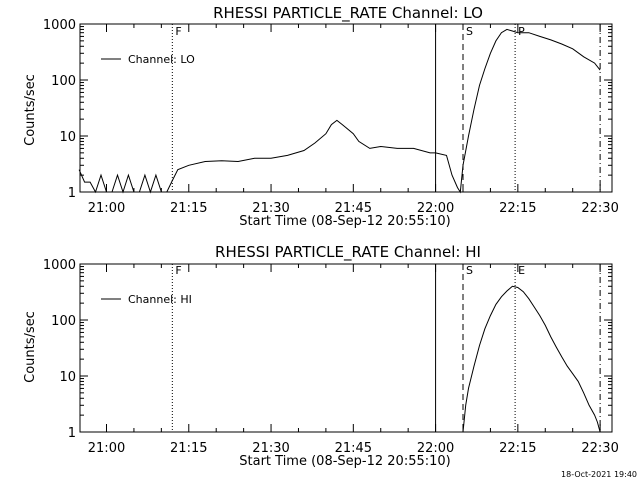 The height and width of the screenshot is (480, 640). Describe the element at coordinates (72, 433) in the screenshot. I see `y-tick-label-hi: 1` at that location.